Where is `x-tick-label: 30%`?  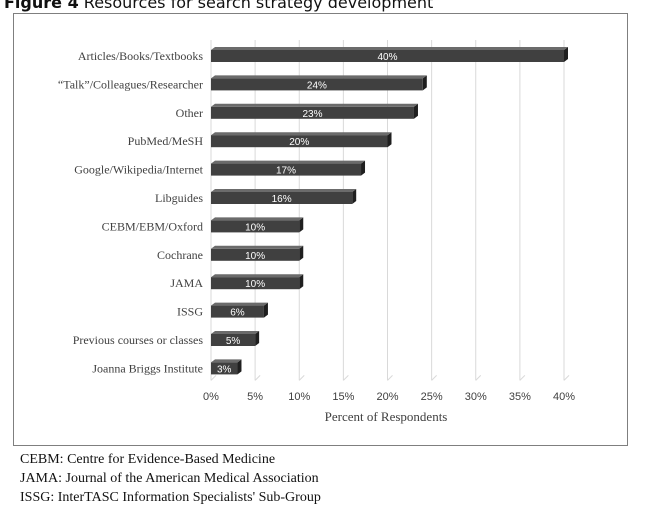 x-tick-label: 30% is located at coordinates (476, 397).